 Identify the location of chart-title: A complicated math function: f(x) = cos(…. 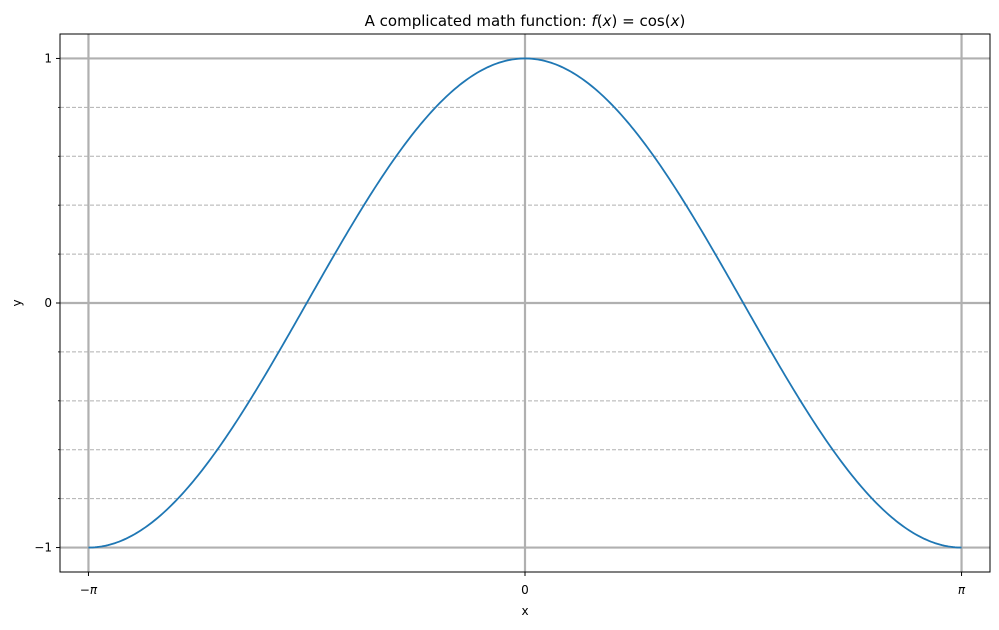
(525, 21).